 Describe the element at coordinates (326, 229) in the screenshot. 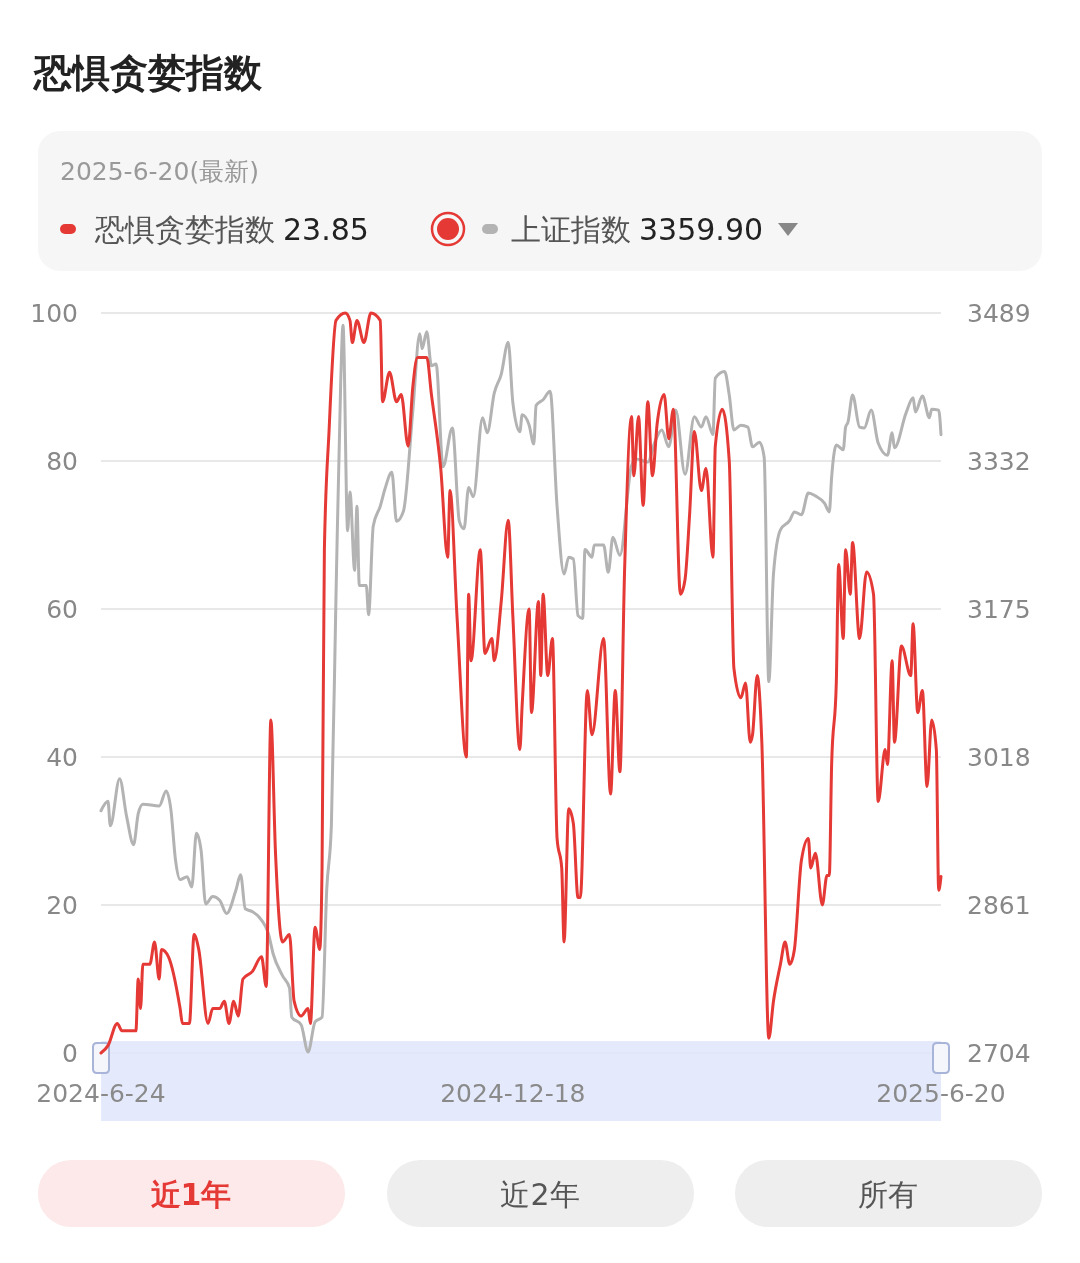

I see `text: 23.85` at that location.